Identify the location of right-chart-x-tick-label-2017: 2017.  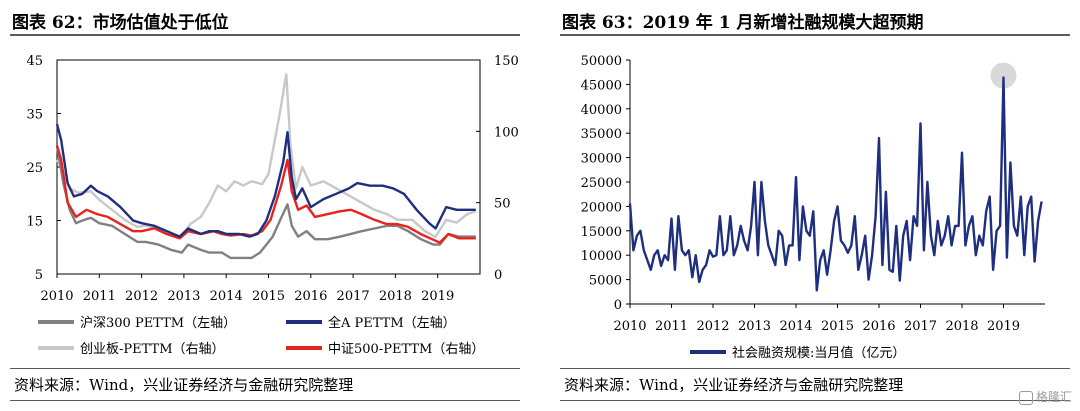
(920, 326).